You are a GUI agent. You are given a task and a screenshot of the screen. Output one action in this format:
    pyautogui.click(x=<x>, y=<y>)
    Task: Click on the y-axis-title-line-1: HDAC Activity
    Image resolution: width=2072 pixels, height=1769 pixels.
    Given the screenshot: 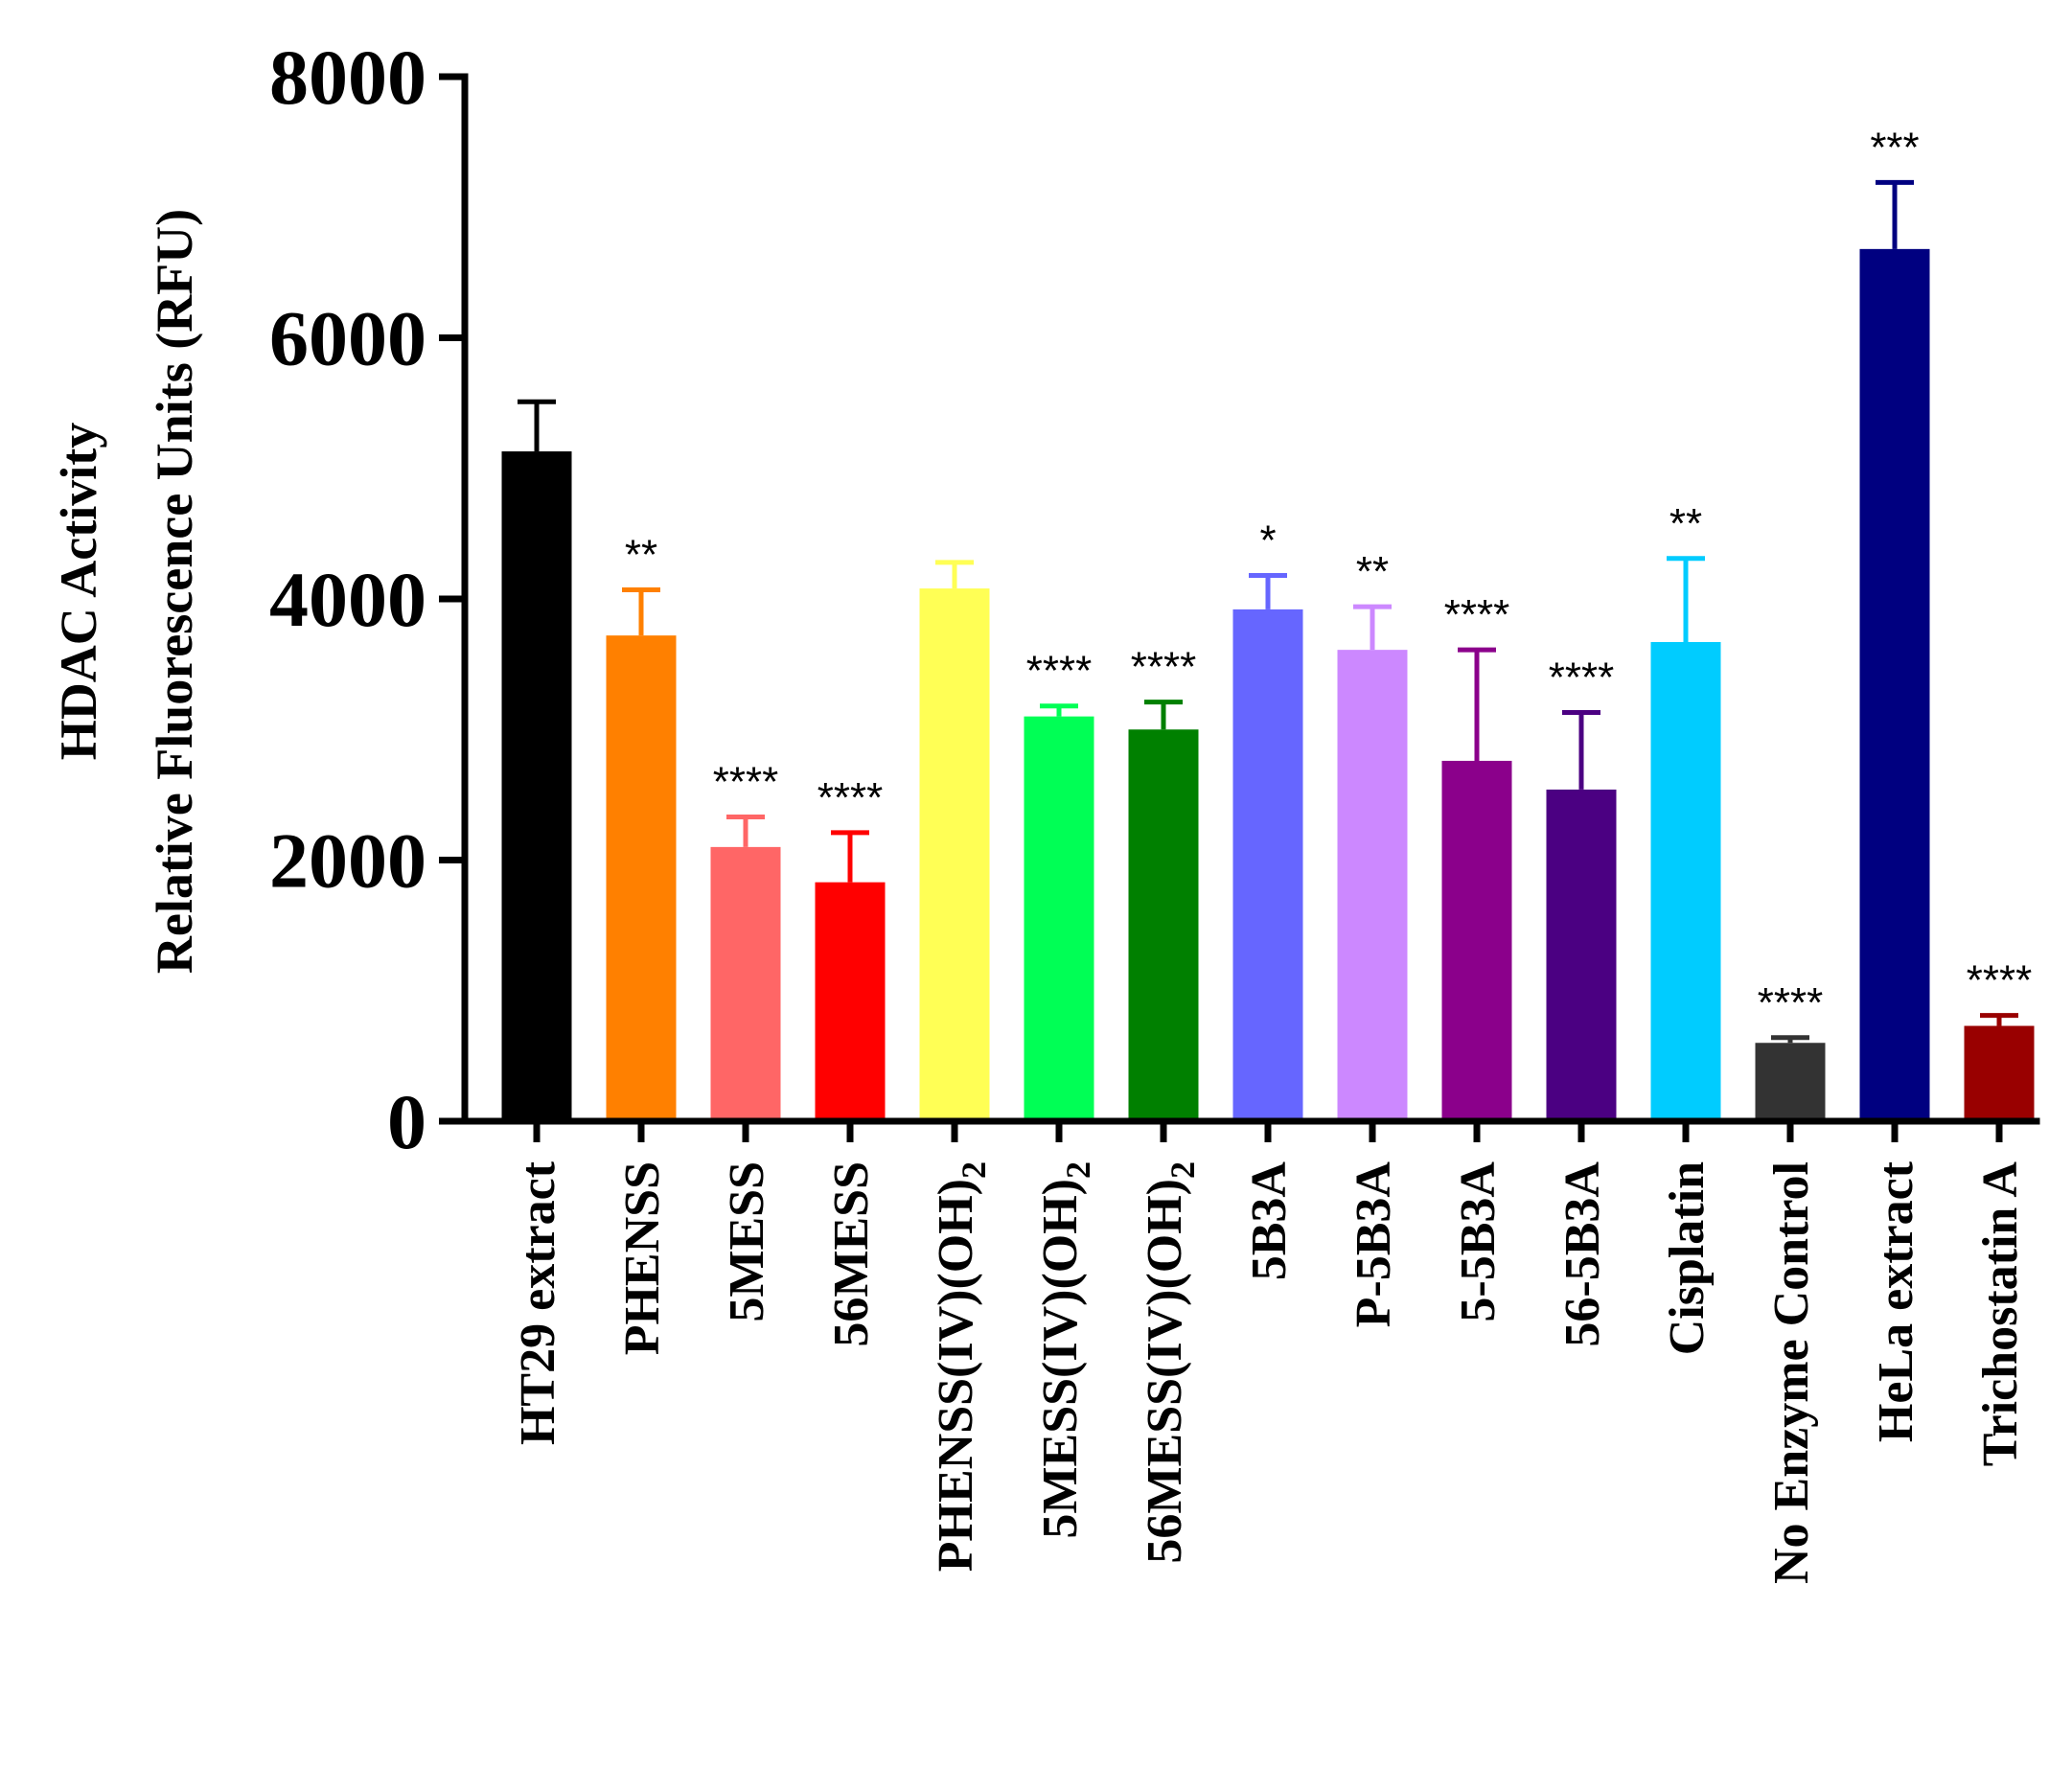 What is the action you would take?
    pyautogui.click(x=78, y=592)
    